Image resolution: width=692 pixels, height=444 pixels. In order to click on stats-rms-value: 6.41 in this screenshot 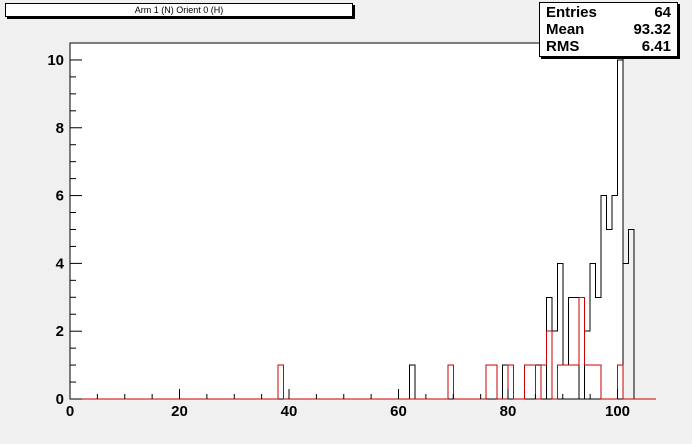, I will do `click(656, 46)`.